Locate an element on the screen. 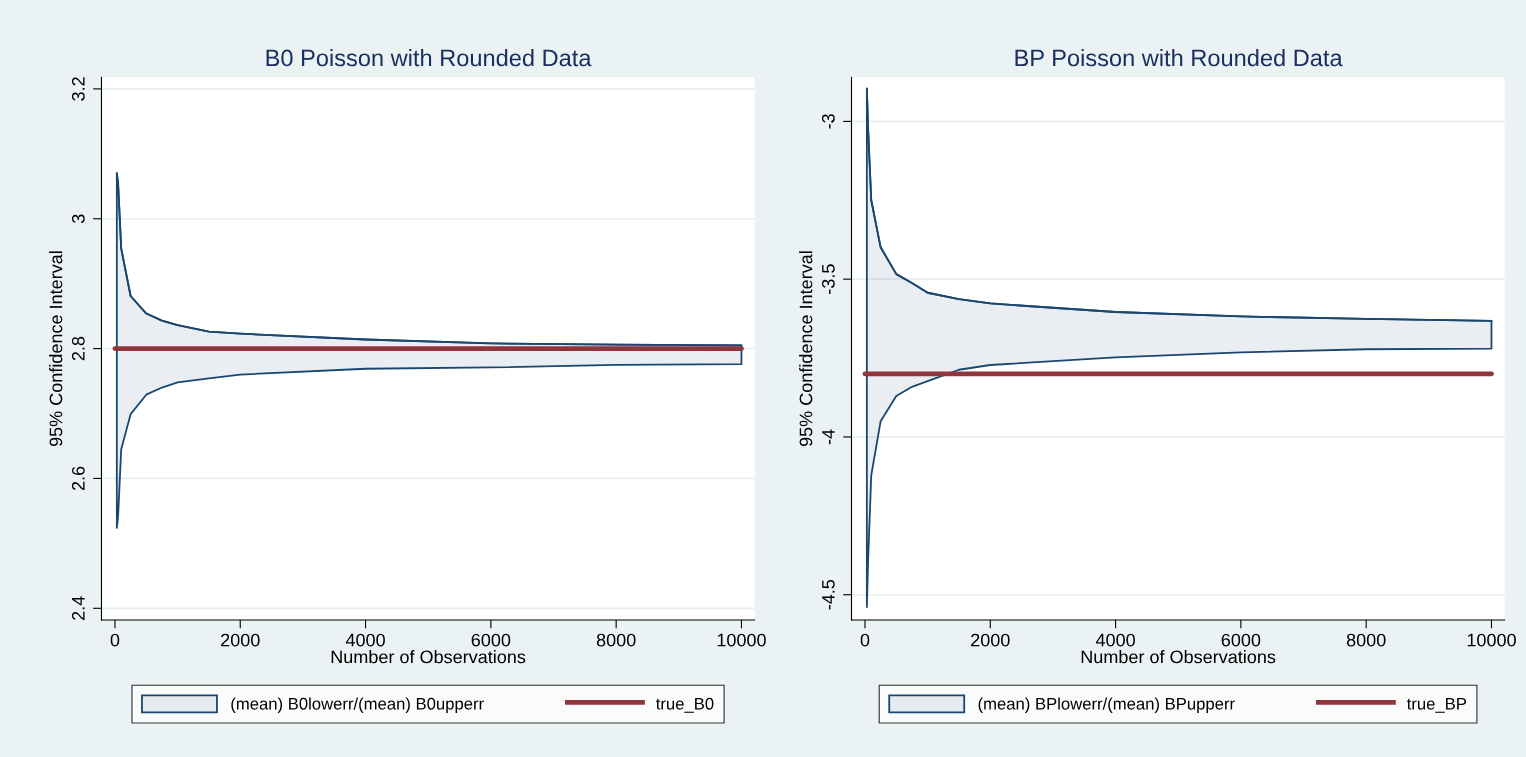 This screenshot has width=1526, height=757. y-tick-label: -3.5 is located at coordinates (828, 279).